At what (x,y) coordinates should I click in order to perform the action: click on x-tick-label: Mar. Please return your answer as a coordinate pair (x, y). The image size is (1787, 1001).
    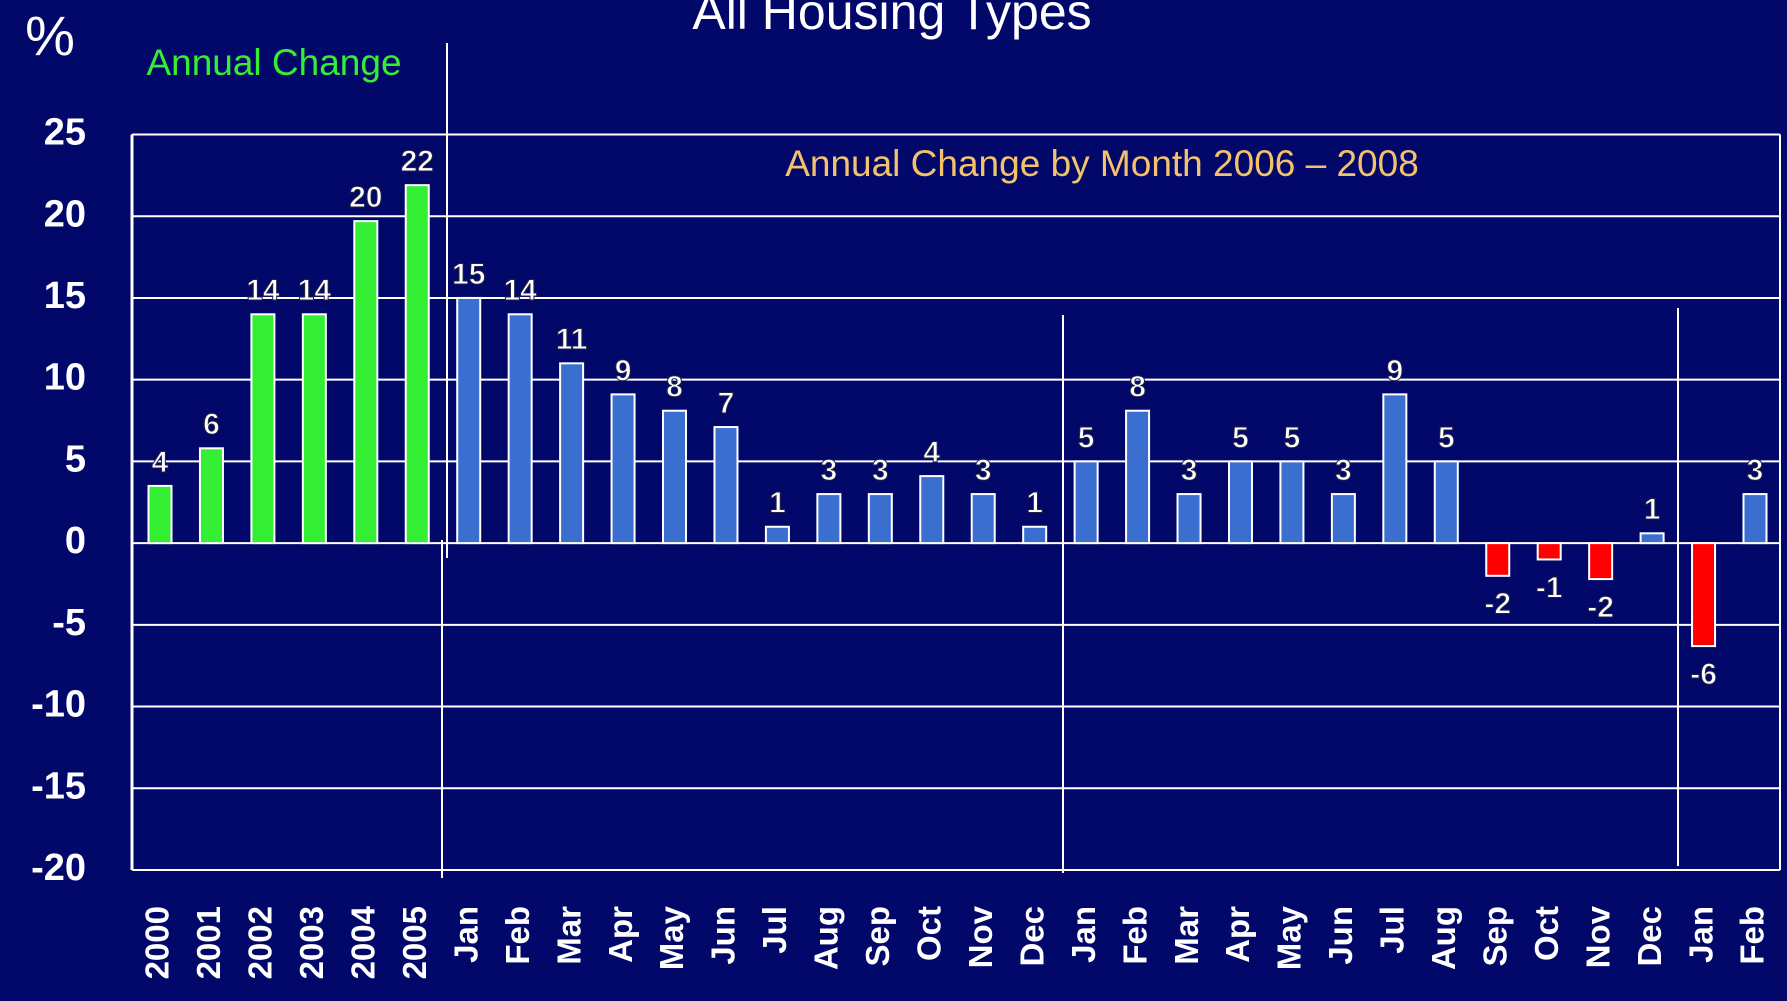
    Looking at the image, I should click on (568, 935).